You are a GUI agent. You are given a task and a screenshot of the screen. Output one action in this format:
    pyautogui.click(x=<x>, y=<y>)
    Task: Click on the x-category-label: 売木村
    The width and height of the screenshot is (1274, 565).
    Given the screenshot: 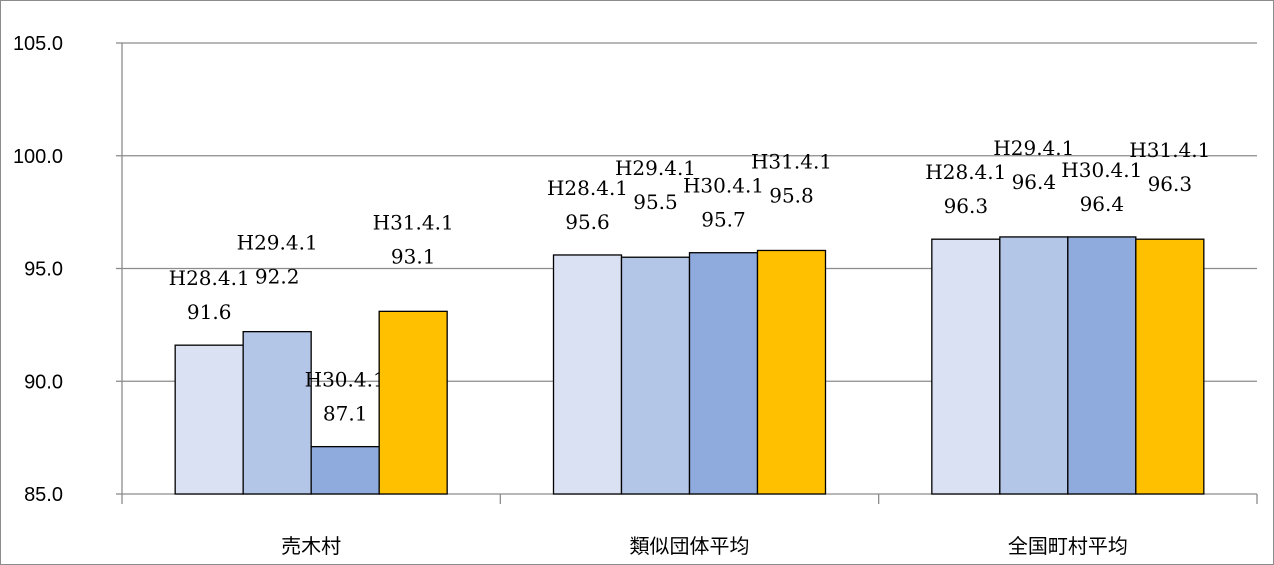 What is the action you would take?
    pyautogui.click(x=311, y=546)
    